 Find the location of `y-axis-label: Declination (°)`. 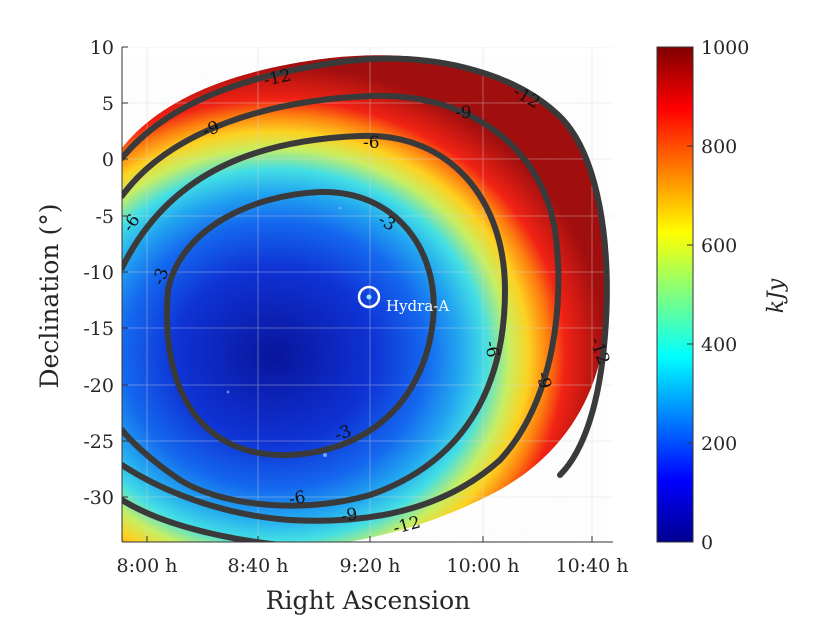

y-axis-label: Declination (°) is located at coordinates (49, 296).